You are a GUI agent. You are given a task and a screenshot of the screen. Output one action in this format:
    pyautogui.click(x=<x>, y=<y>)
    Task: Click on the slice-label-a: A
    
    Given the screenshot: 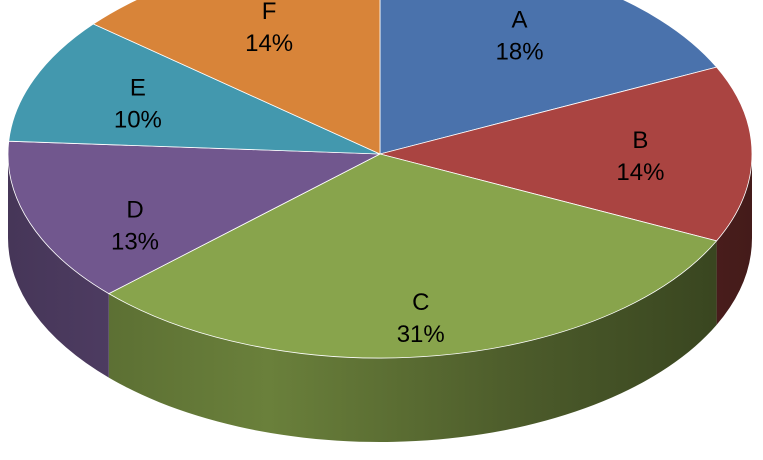 What is the action you would take?
    pyautogui.click(x=520, y=19)
    